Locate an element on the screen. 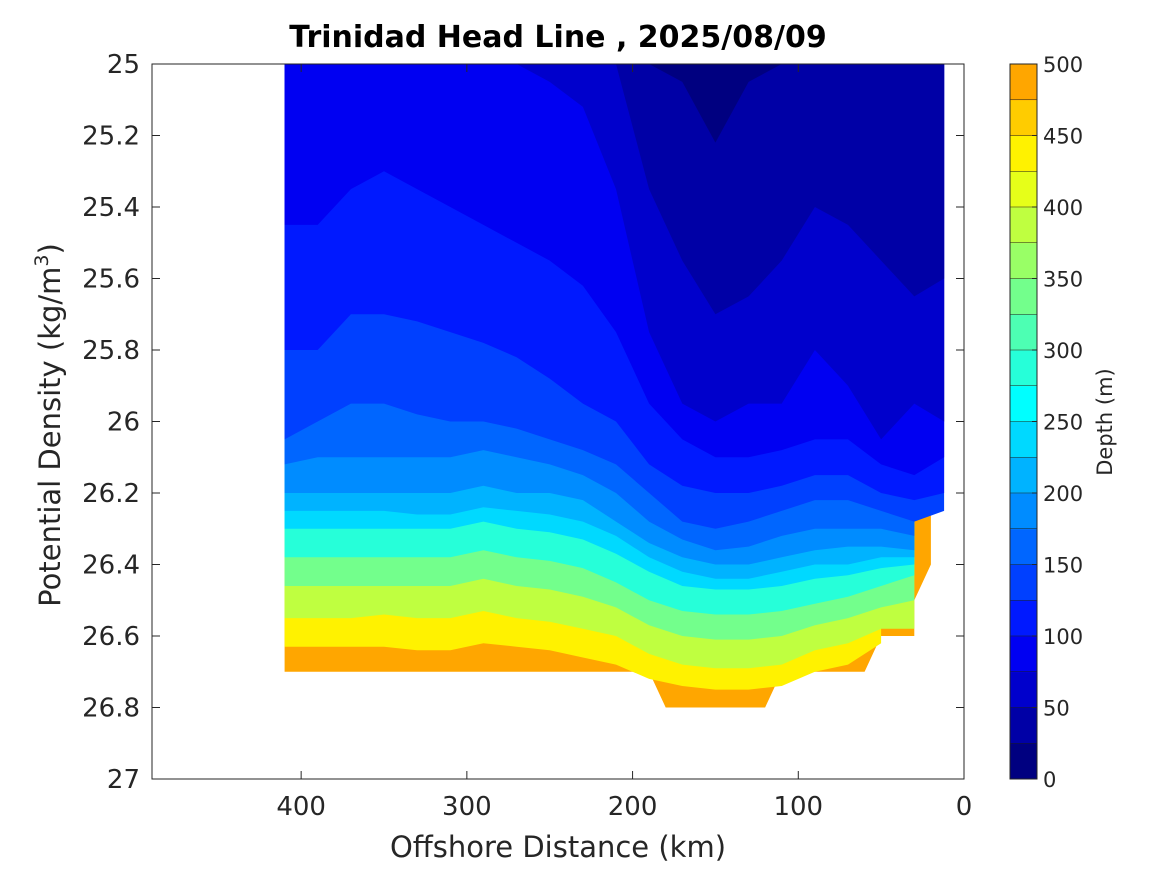 Image resolution: width=1167 pixels, height=875 pixels. y-tick-label: 25 is located at coordinates (123, 65).